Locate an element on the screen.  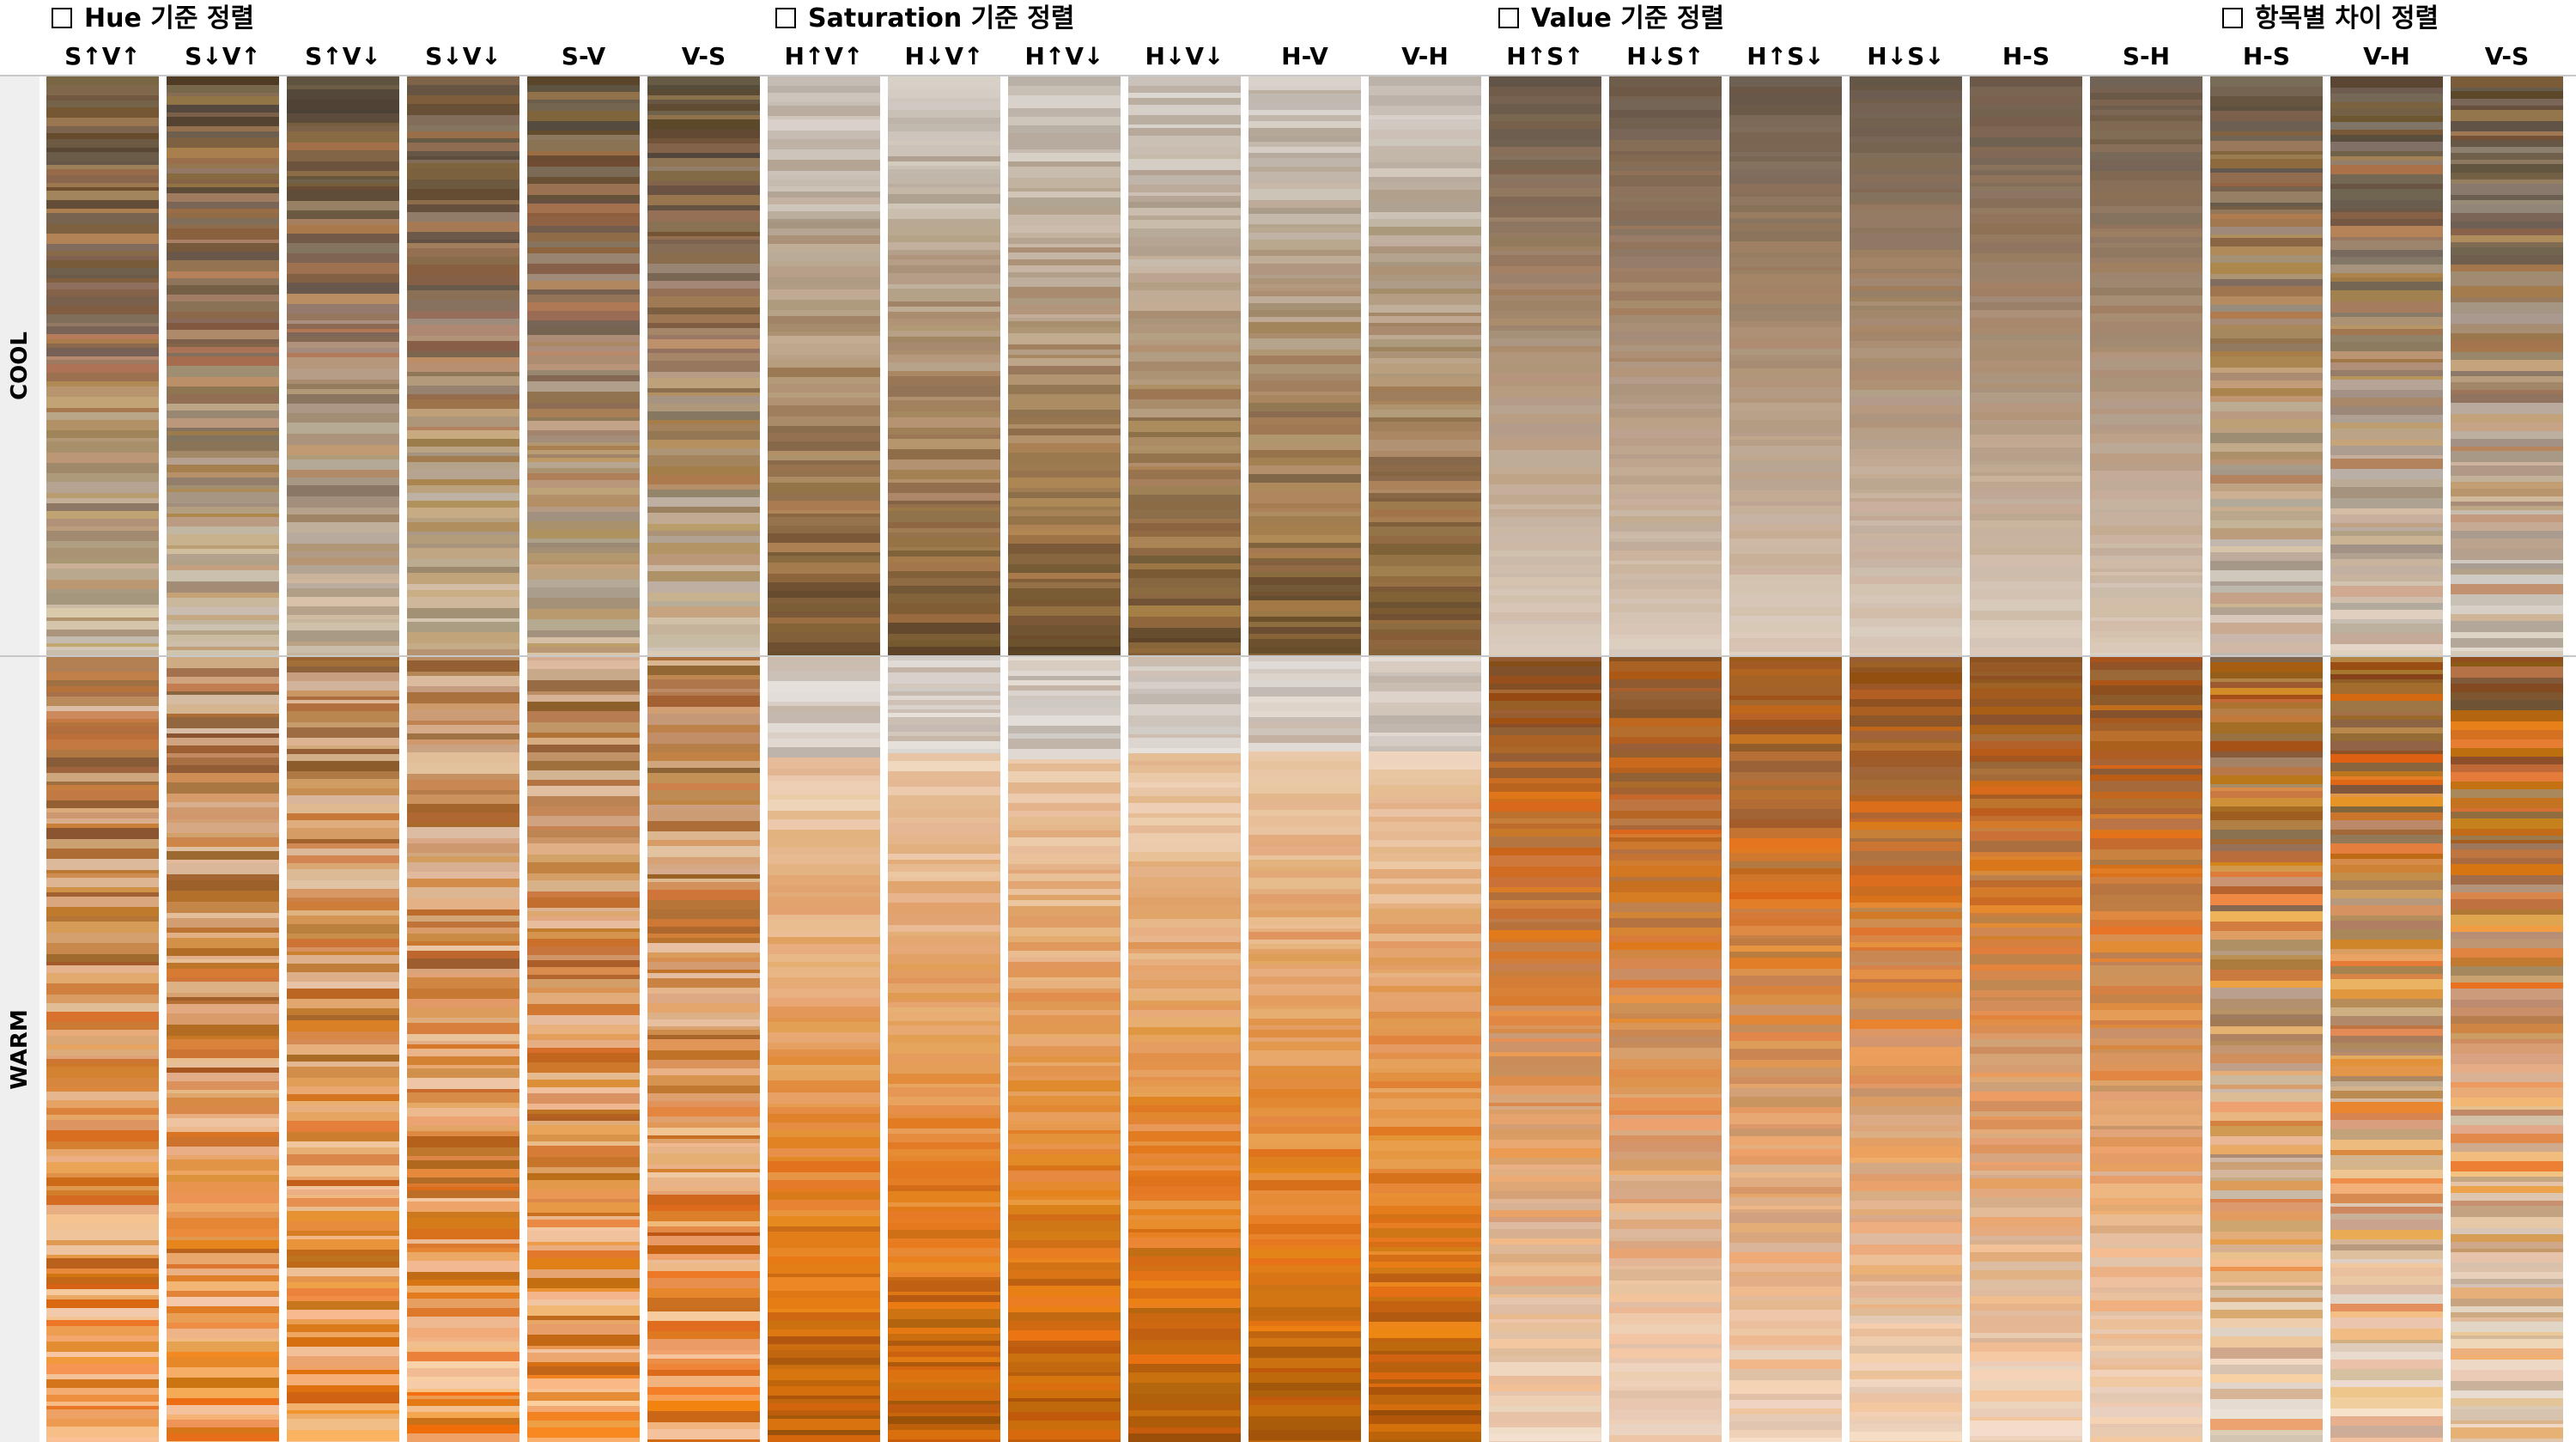
cool-swatch-column is located at coordinates (1184, 365).